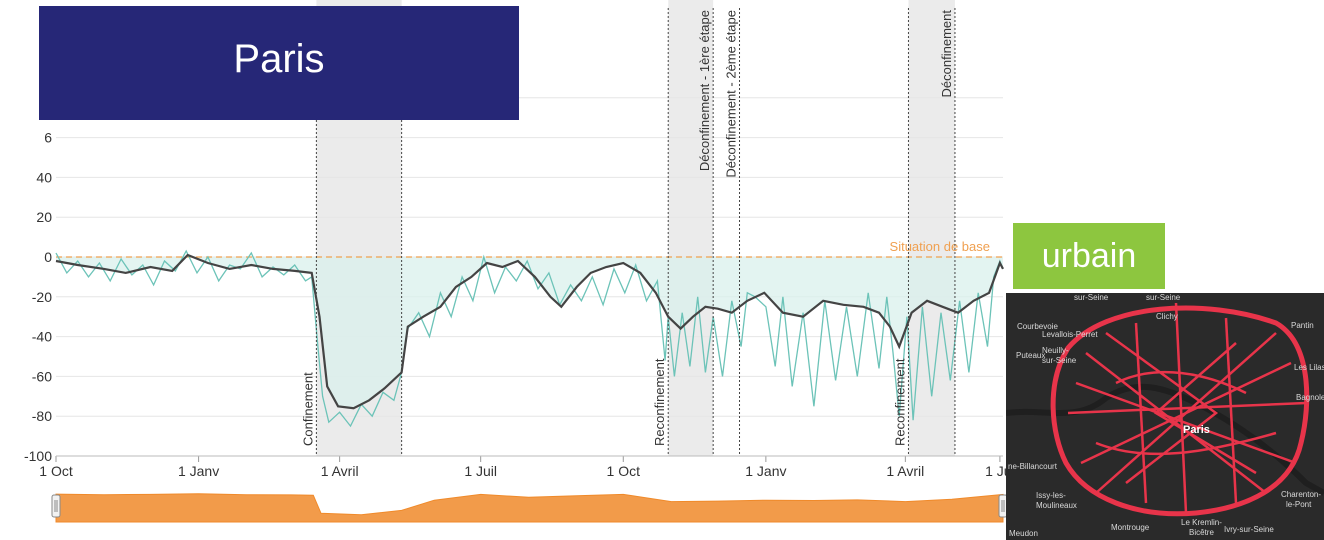 The image size is (1324, 540). What do you see at coordinates (731, 94) in the screenshot?
I see `event-label-4: Déconfinement - 2ème étape` at bounding box center [731, 94].